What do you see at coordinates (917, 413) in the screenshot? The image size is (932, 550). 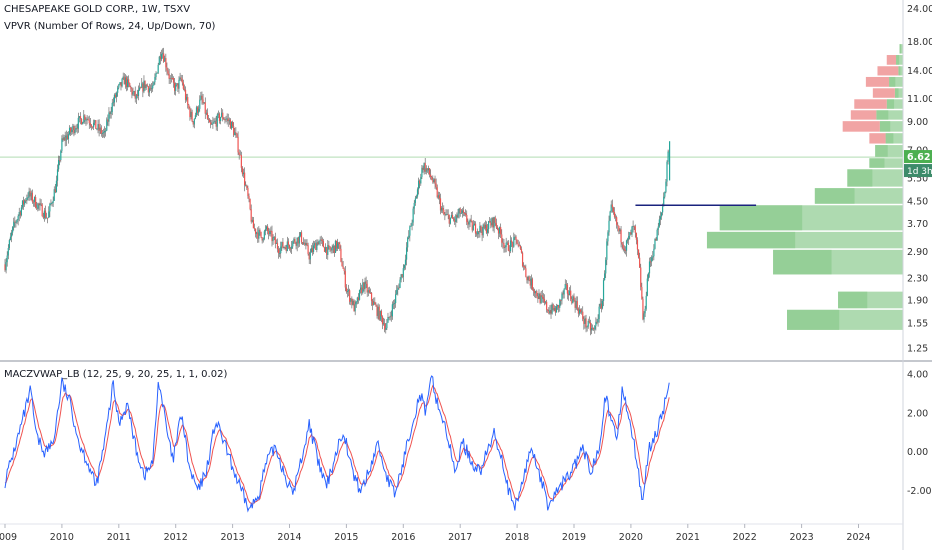 I see `macd-tick-label: 2.00` at bounding box center [917, 413].